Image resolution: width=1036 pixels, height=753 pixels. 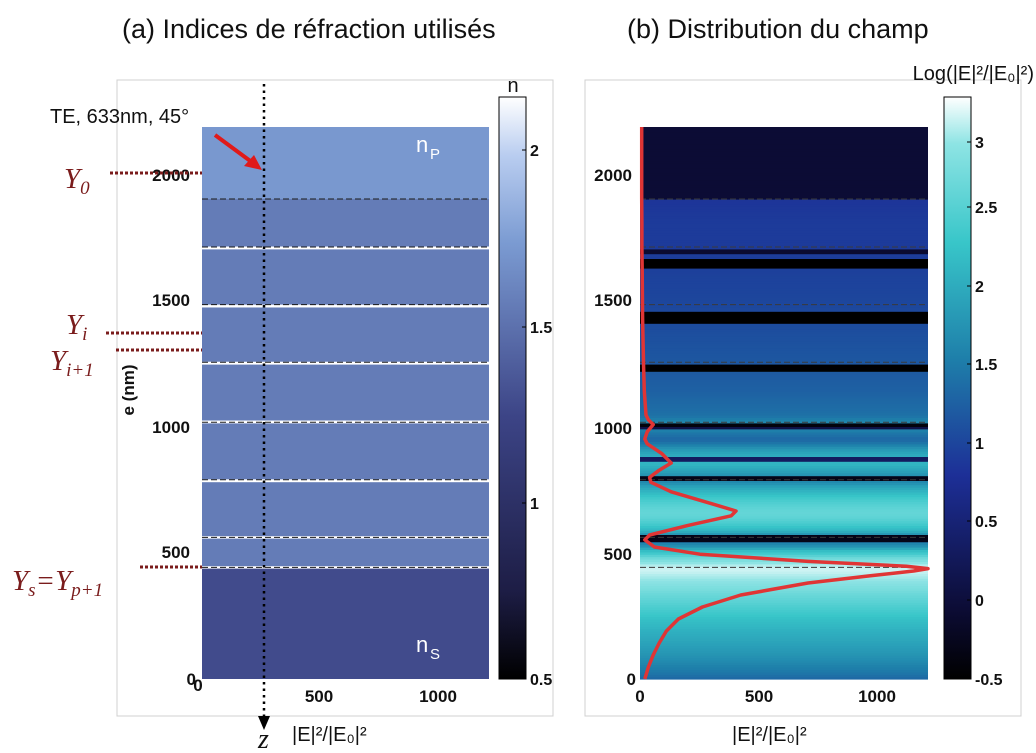 I want to click on ns-label: n S, so click(x=428, y=647).